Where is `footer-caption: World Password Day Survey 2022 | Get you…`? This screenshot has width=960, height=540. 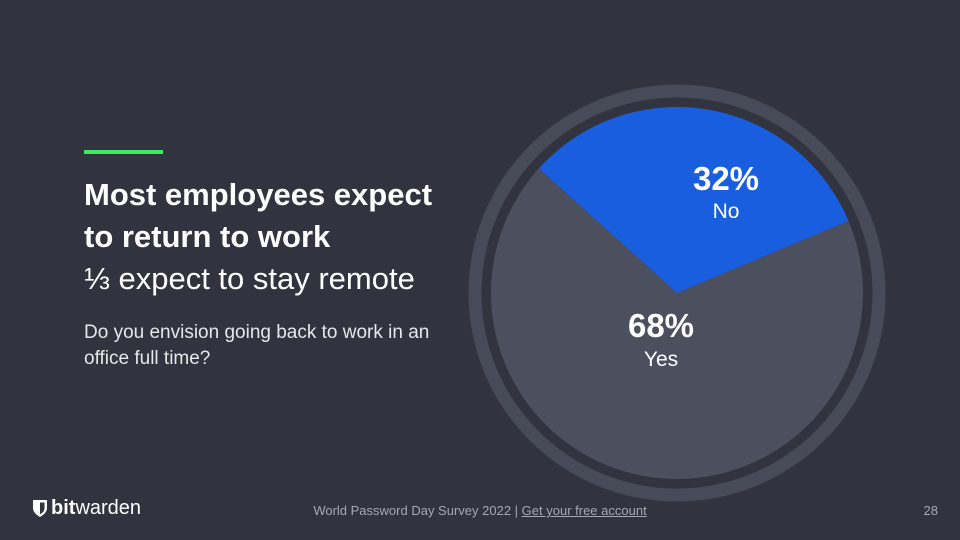 footer-caption: World Password Day Survey 2022 | Get you… is located at coordinates (480, 510).